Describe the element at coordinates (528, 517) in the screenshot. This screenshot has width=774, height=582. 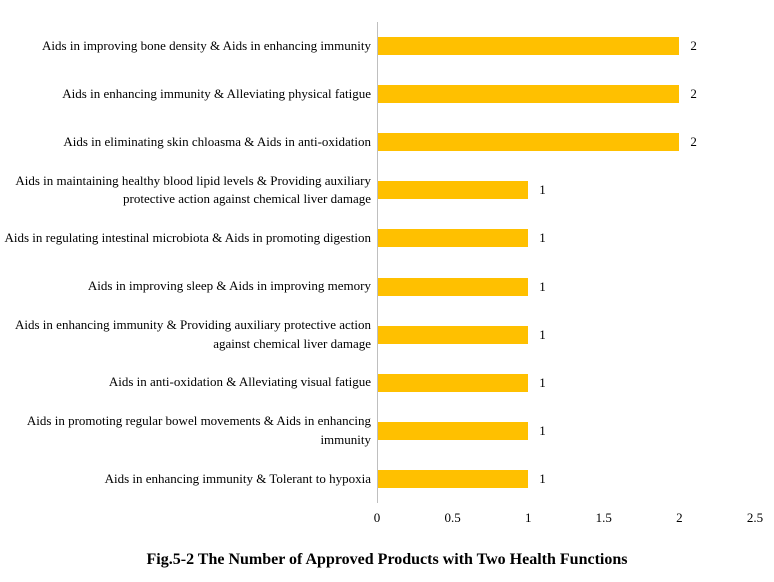
I see `x-tick-label: 1` at that location.